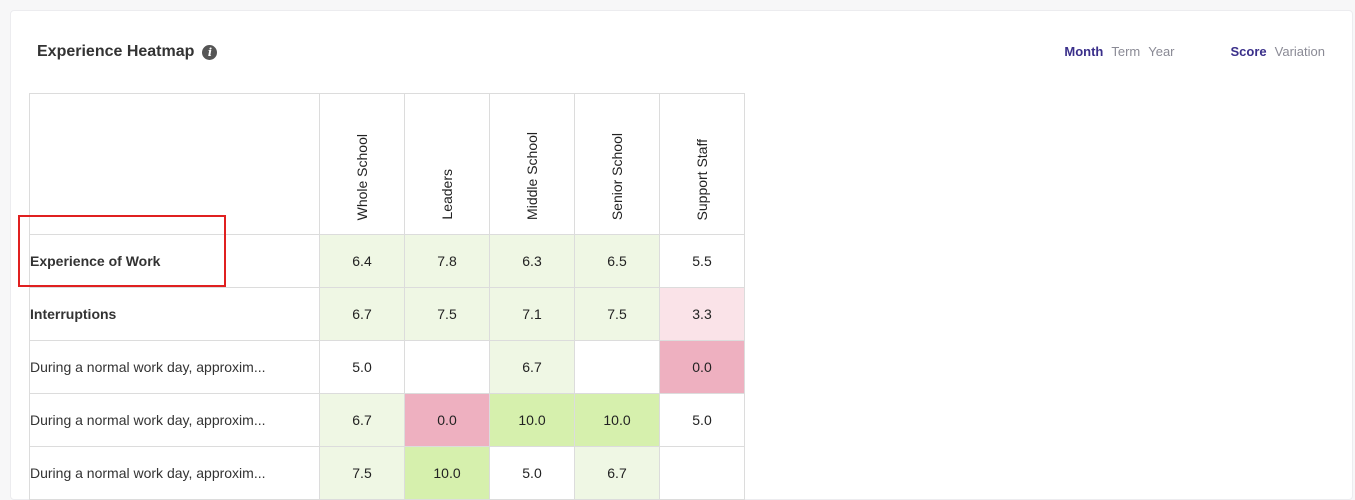 This screenshot has height=500, width=1355. What do you see at coordinates (362, 261) in the screenshot?
I see `heatmap-cell: 6.4` at bounding box center [362, 261].